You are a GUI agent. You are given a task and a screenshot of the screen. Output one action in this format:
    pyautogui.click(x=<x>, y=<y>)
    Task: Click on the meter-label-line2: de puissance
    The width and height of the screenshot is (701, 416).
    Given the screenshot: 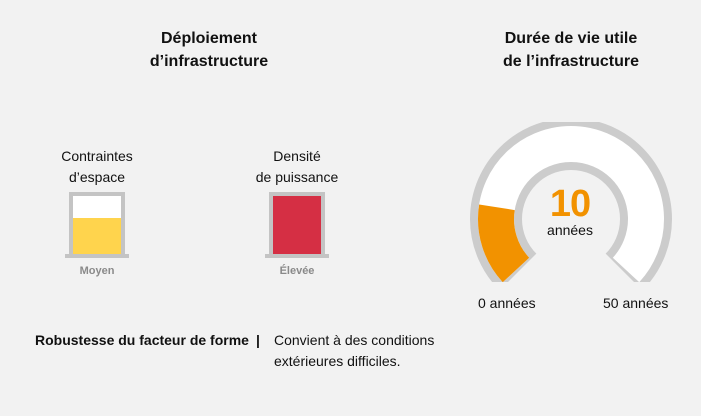 What is the action you would take?
    pyautogui.click(x=297, y=177)
    